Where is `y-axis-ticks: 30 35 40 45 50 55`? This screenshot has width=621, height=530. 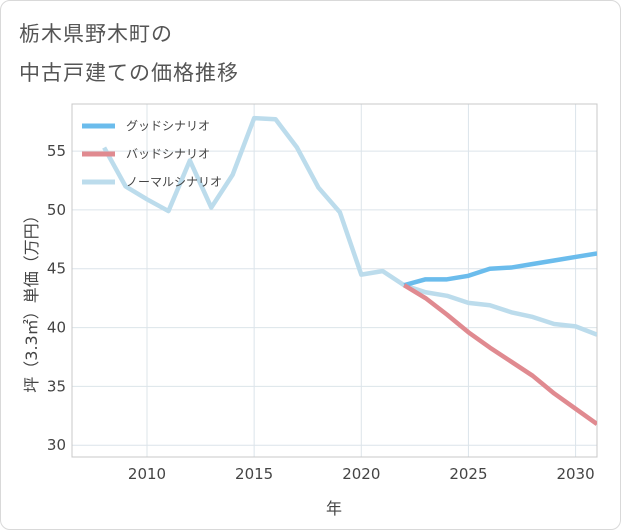 y-axis-ticks: 30 35 40 45 50 55 is located at coordinates (56, 298).